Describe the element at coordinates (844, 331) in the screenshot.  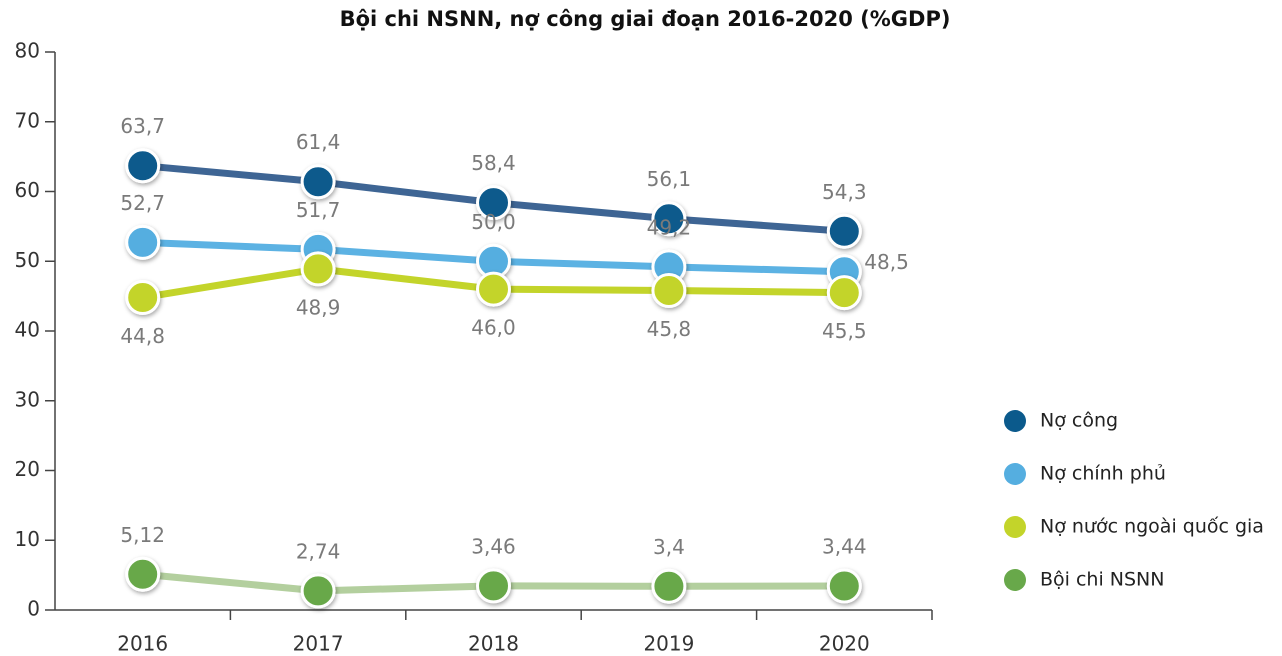
I see `data-label: 45,5` at that location.